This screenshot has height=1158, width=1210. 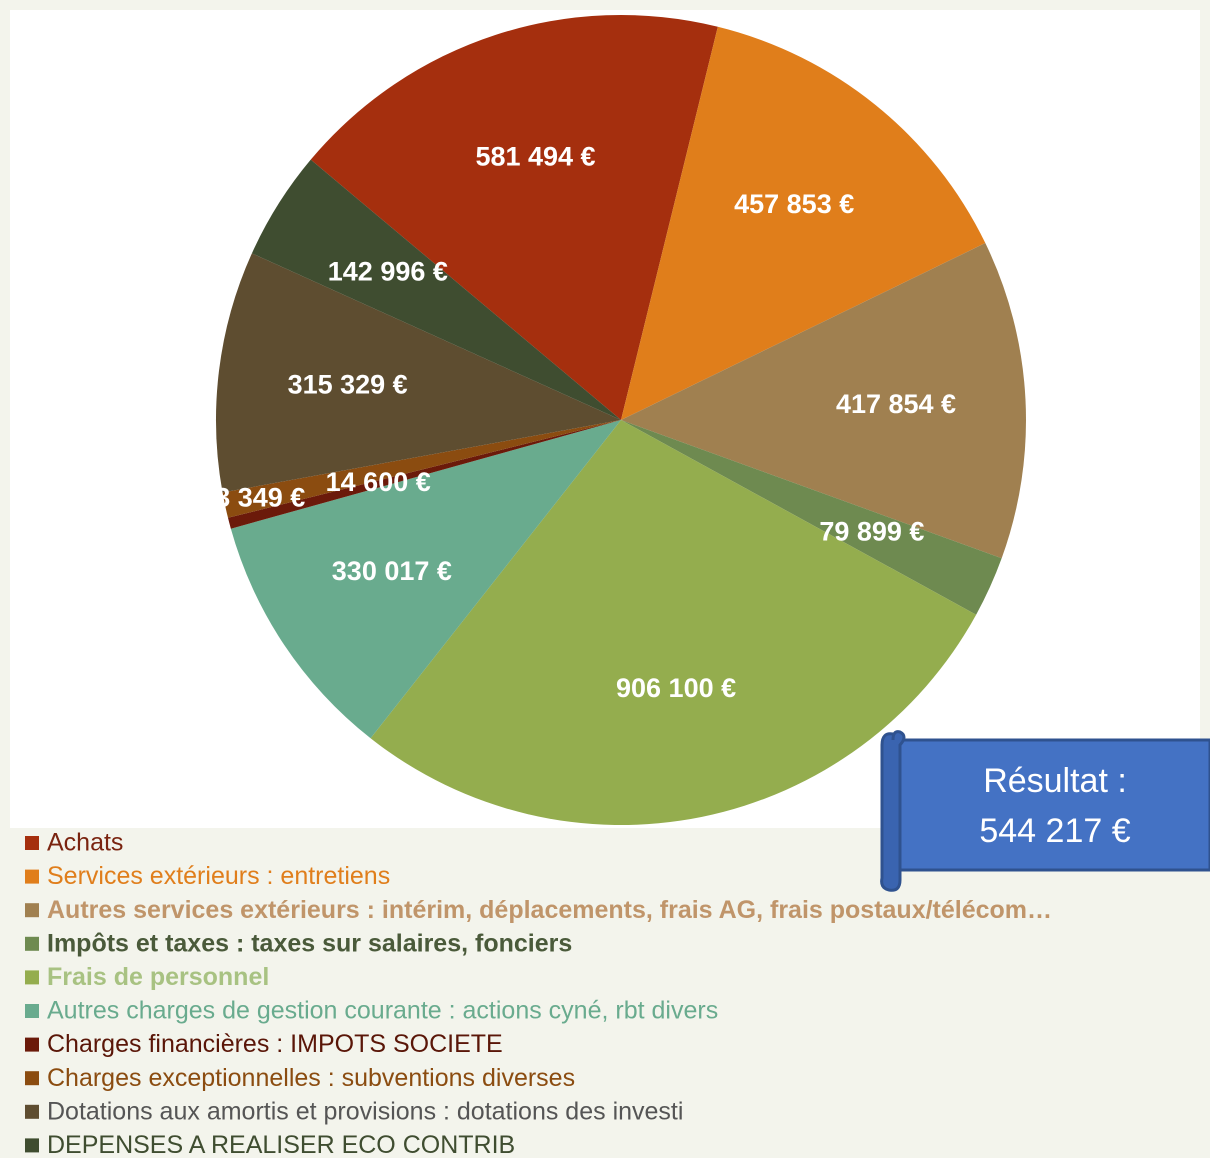 What do you see at coordinates (676, 688) in the screenshot?
I see `data-label: 906 100 €` at bounding box center [676, 688].